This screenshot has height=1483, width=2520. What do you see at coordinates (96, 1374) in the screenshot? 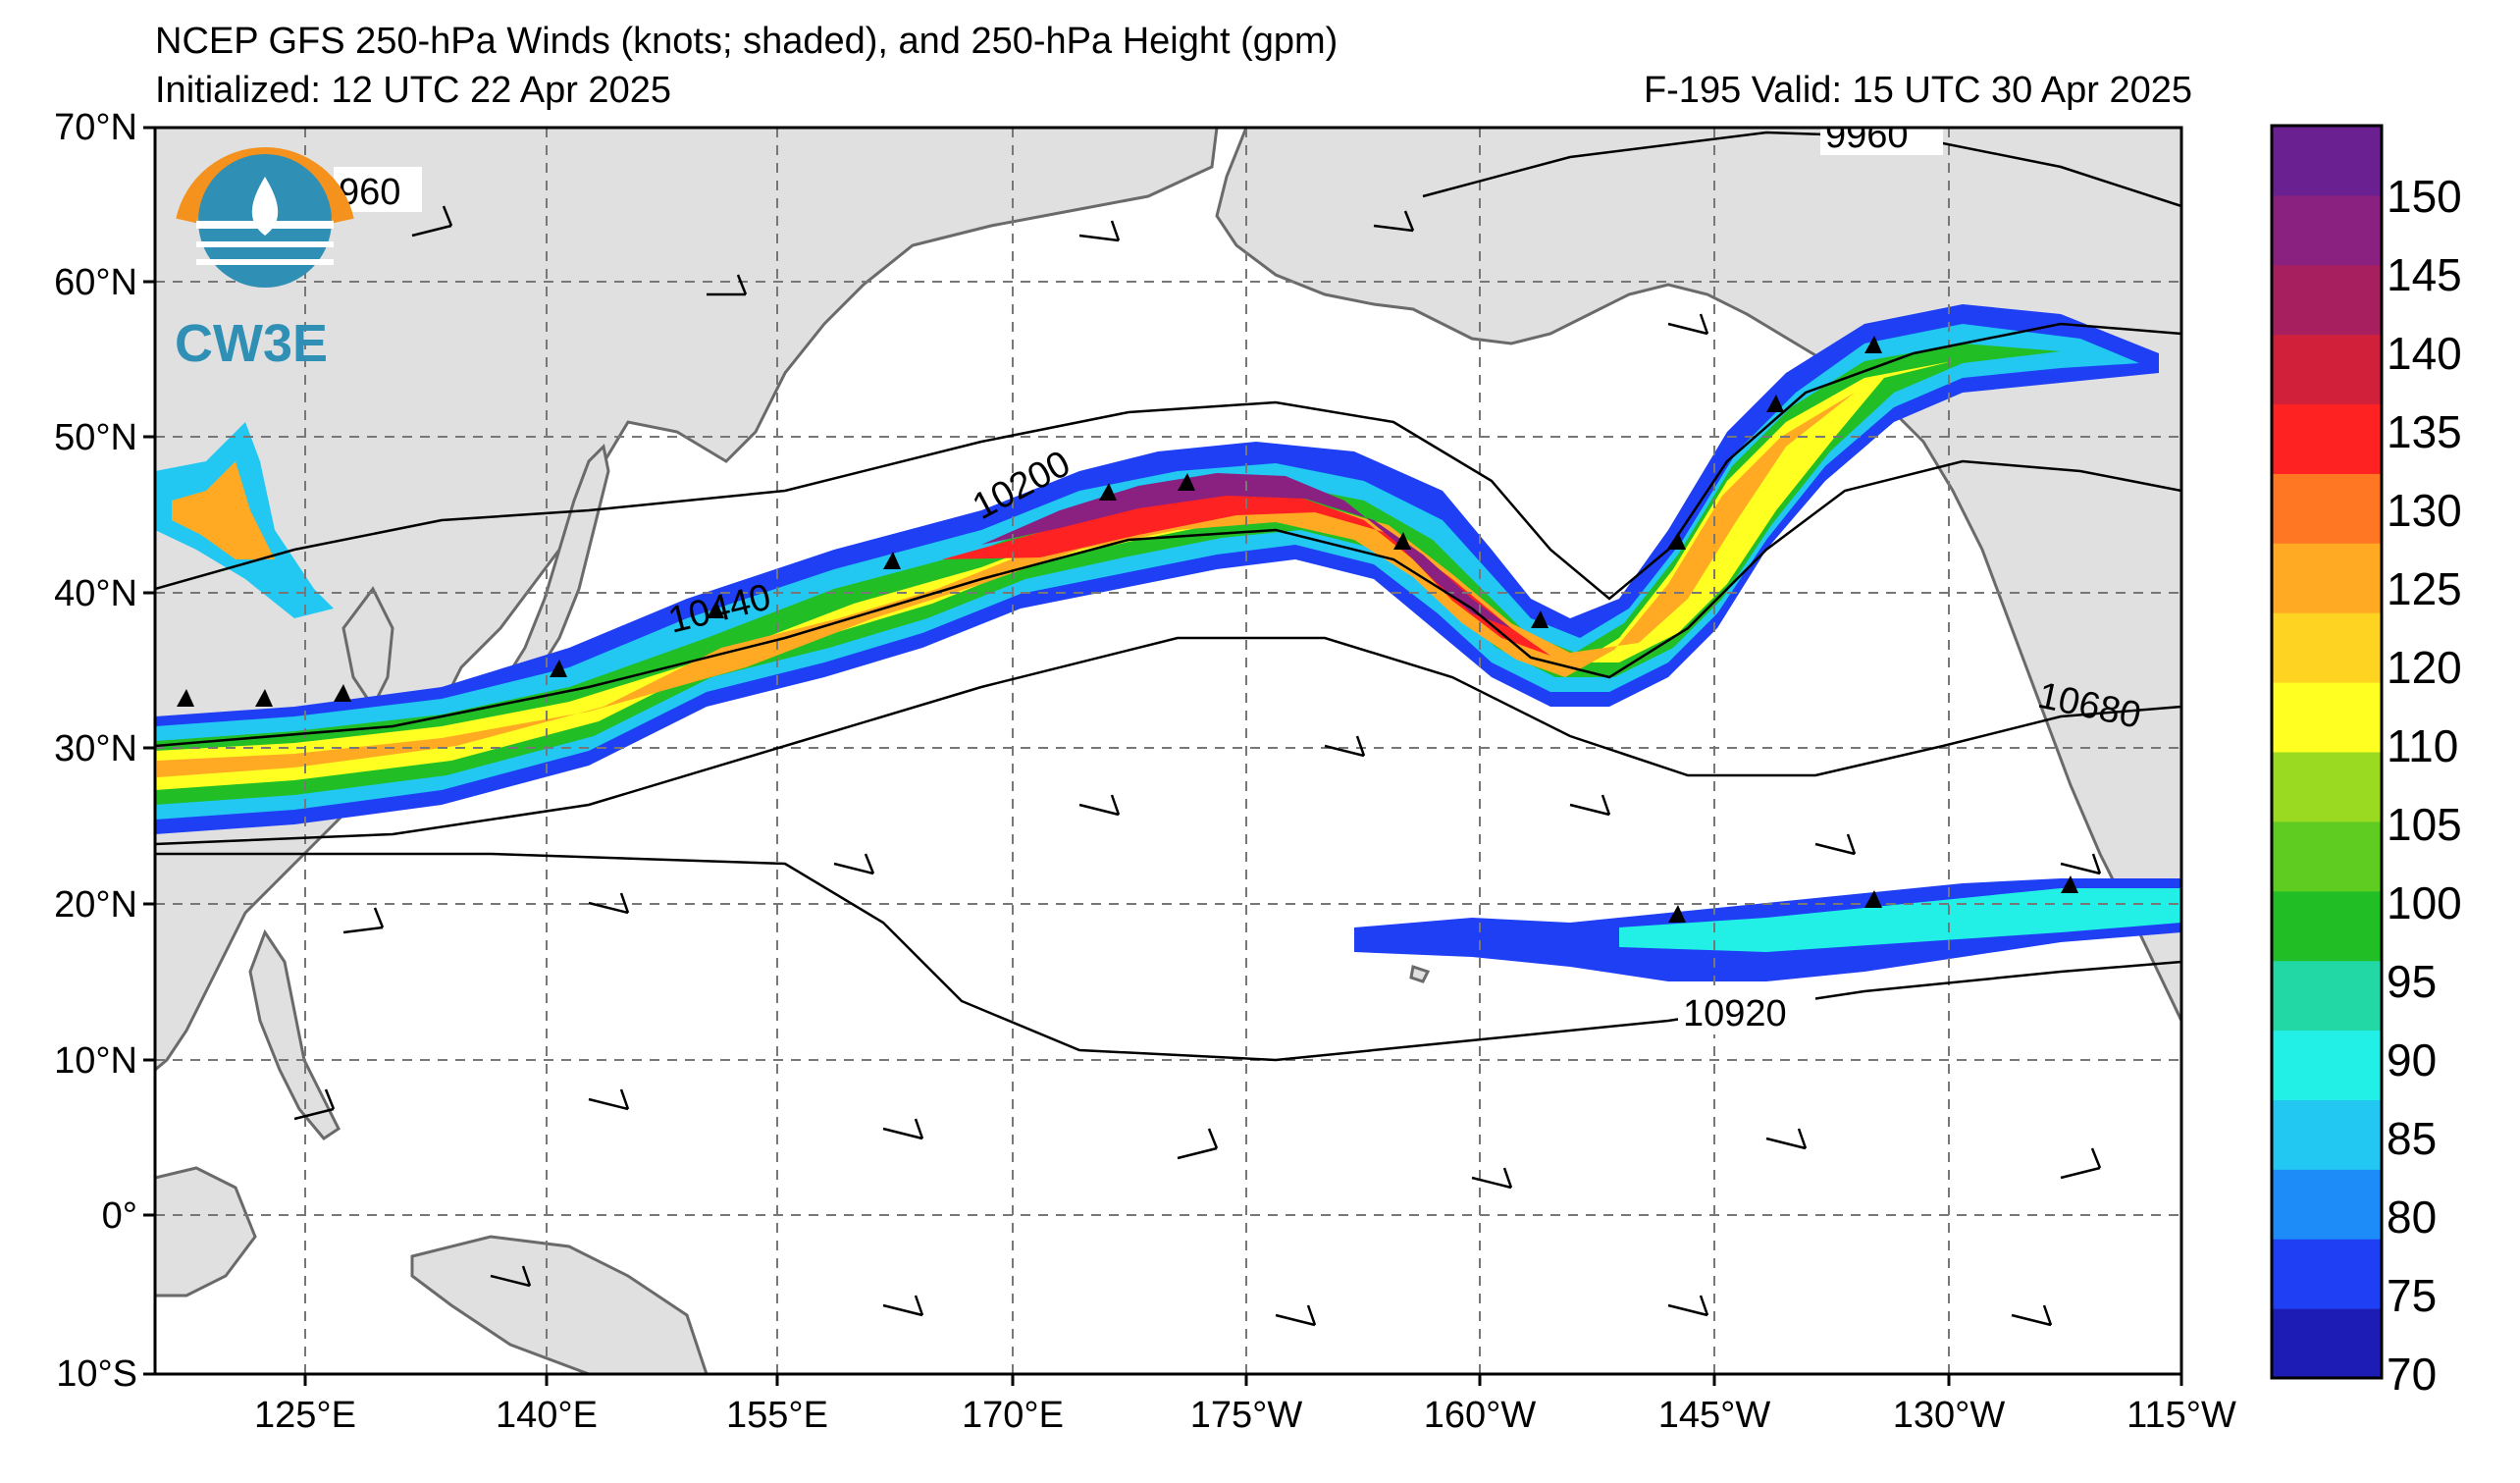
I see `lat-label: 10°S` at bounding box center [96, 1374].